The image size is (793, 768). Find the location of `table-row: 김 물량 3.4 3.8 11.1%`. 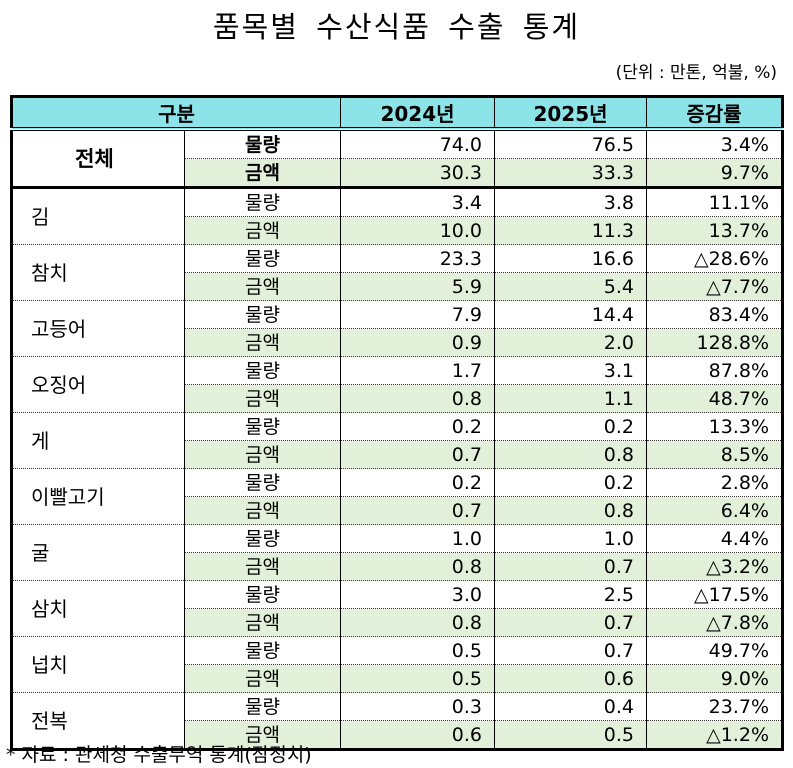

table-row: 김 물량 3.4 3.8 11.1% is located at coordinates (397, 215).